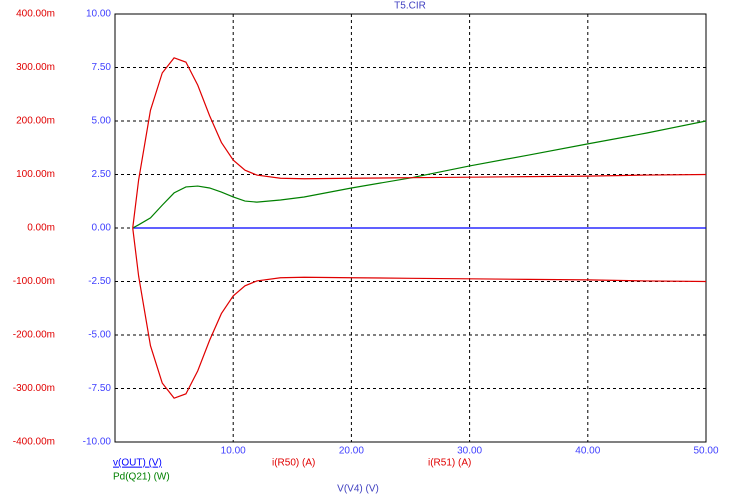 The image size is (731, 500). What do you see at coordinates (99, 281) in the screenshot?
I see `y2-tick-label: -2.50` at bounding box center [99, 281].